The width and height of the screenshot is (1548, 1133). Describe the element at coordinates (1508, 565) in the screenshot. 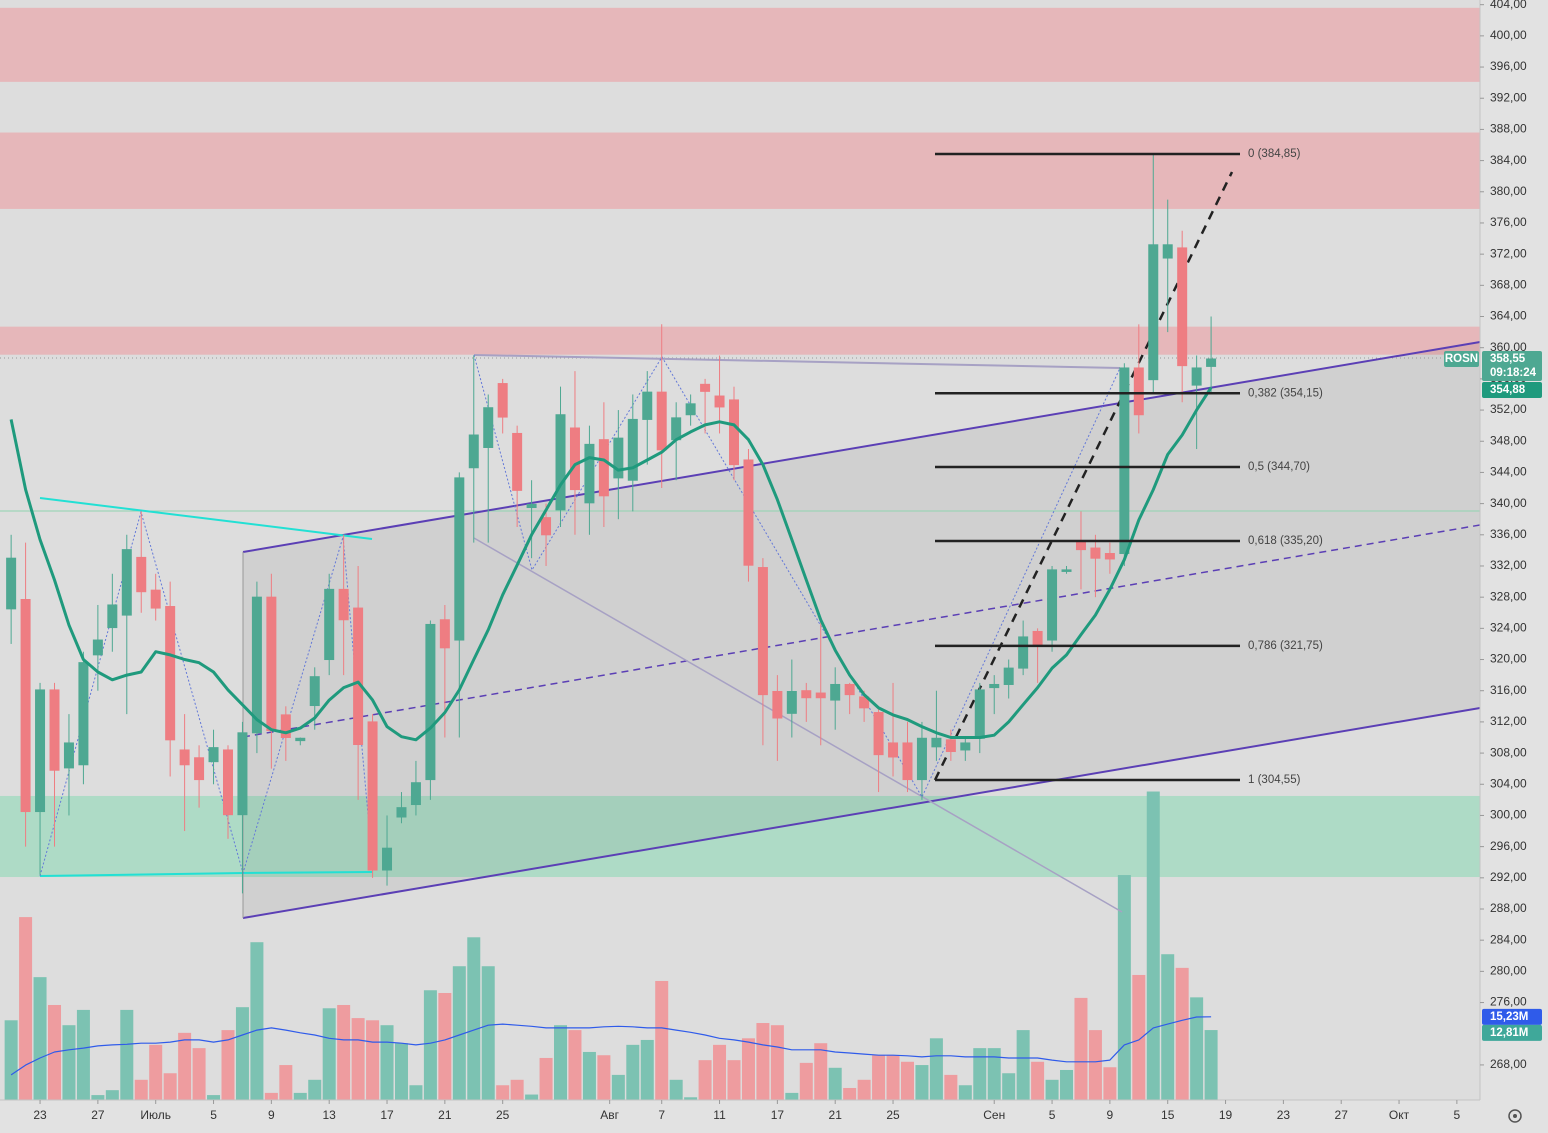

I see `y-tick-label: 332,00` at that location.